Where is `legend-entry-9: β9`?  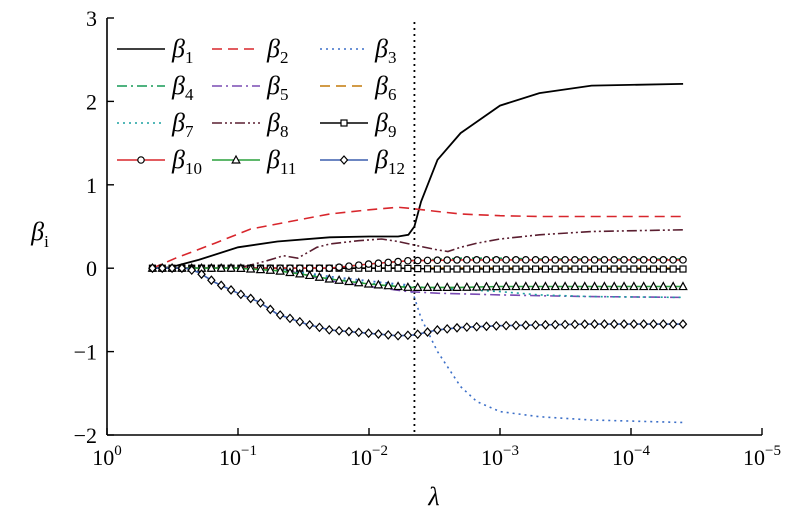
legend-entry-9: β9 is located at coordinates (358, 124).